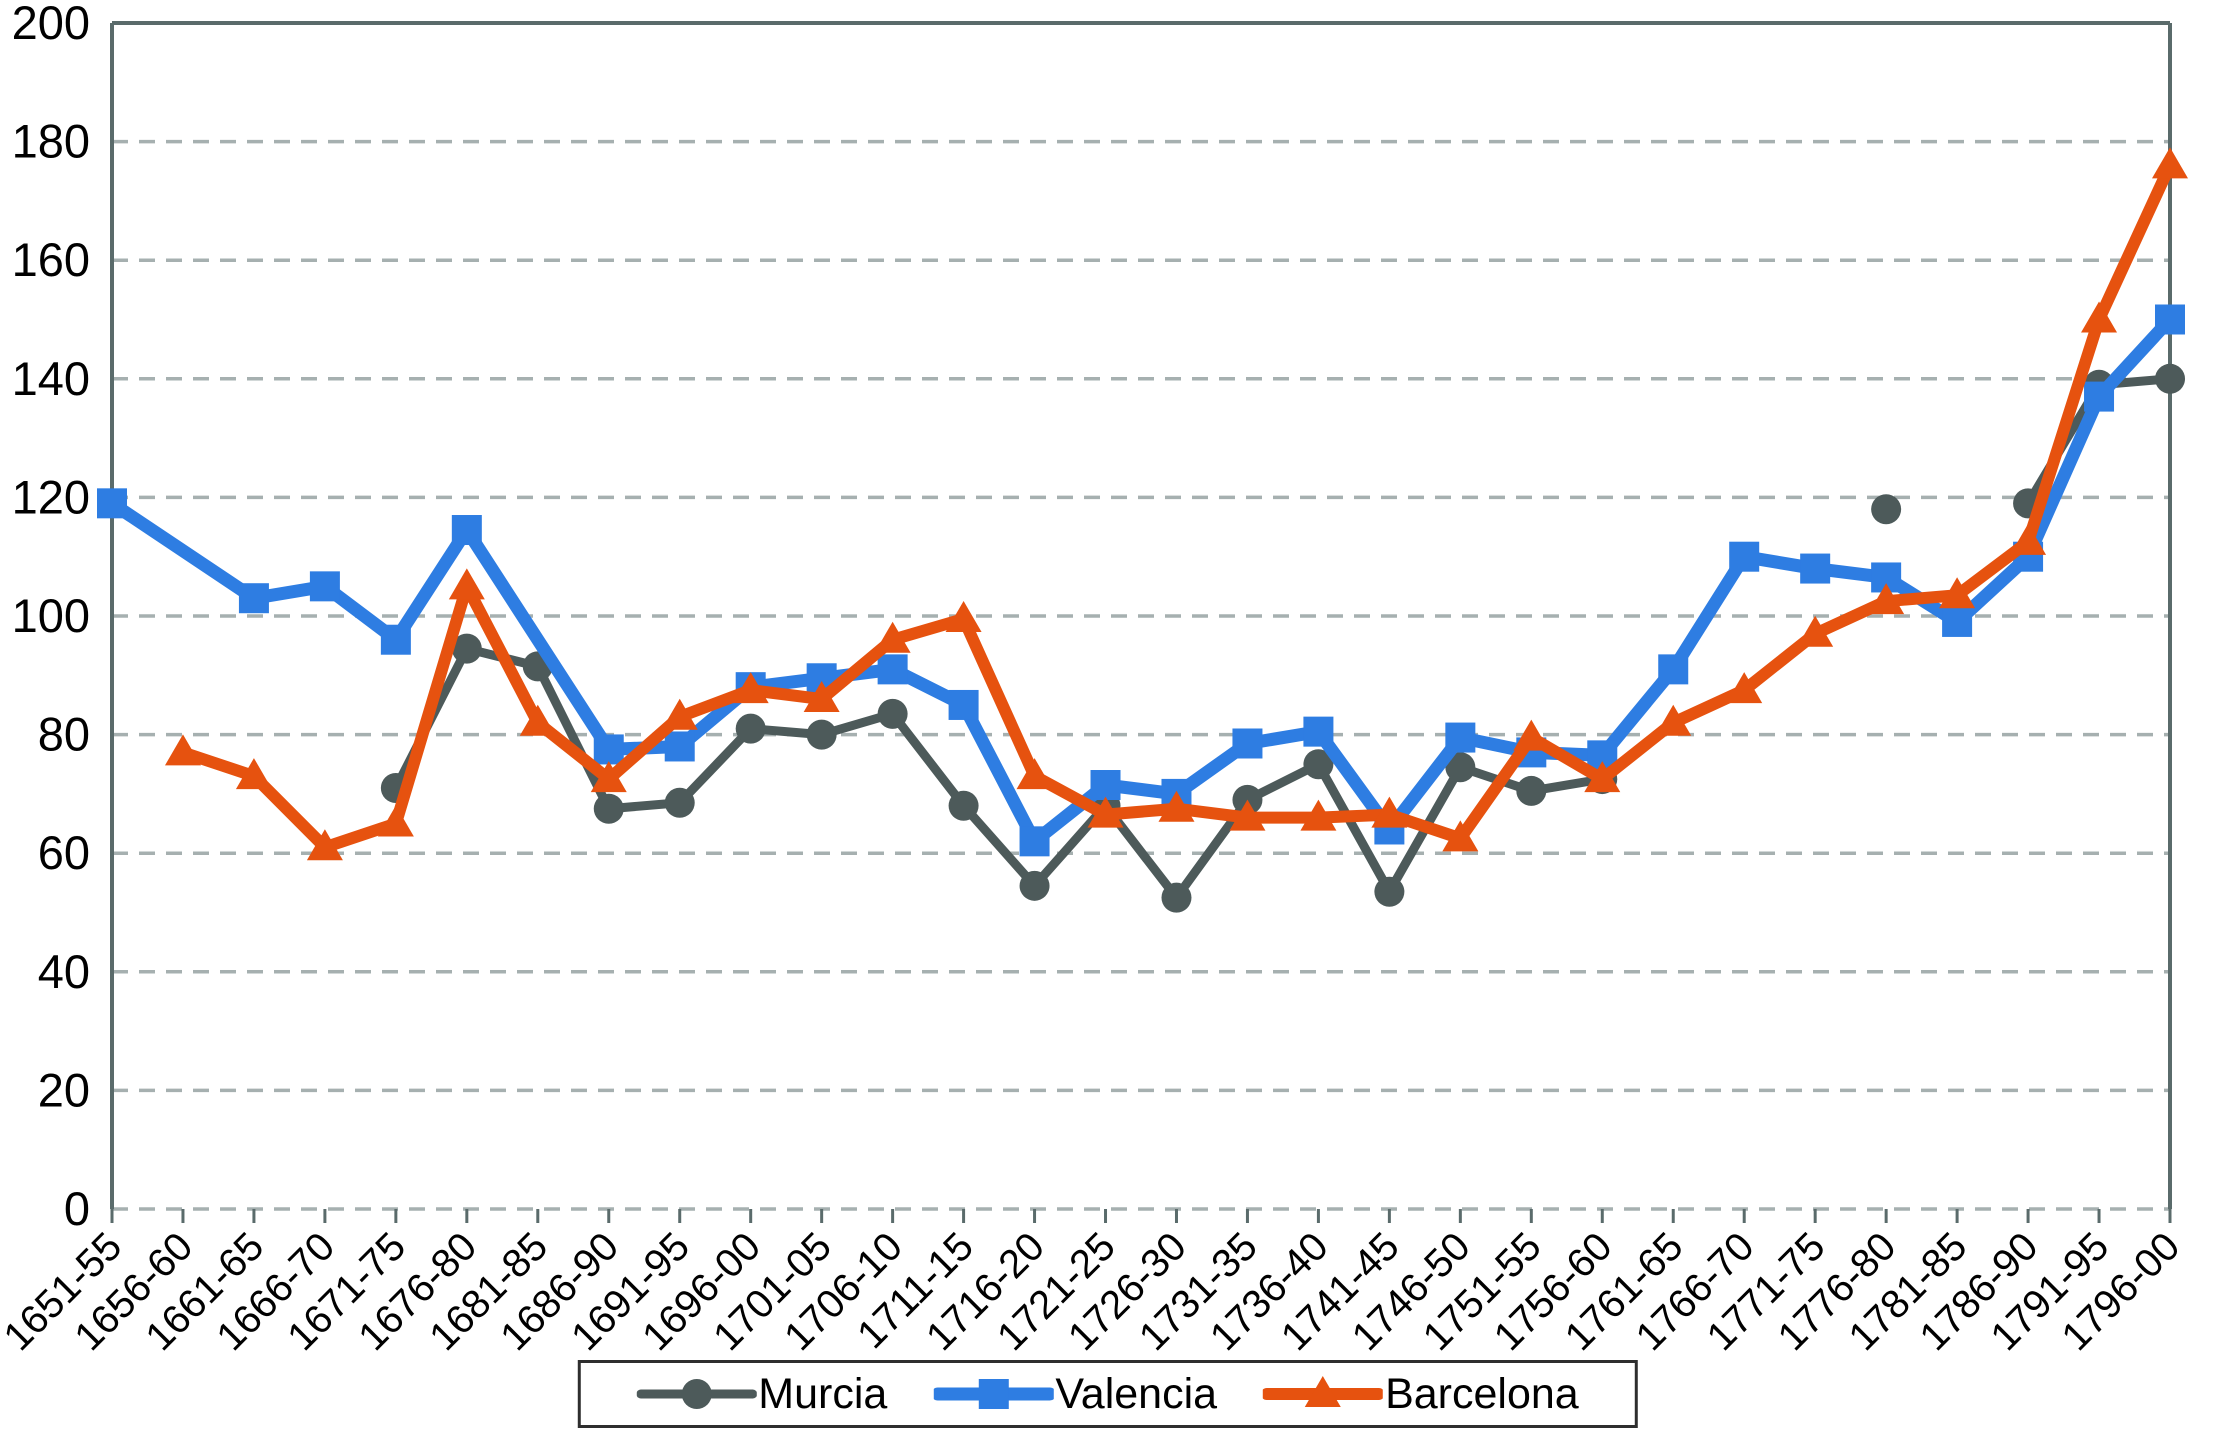  Describe the element at coordinates (51, 259) in the screenshot. I see `y-tick-label: 160` at that location.